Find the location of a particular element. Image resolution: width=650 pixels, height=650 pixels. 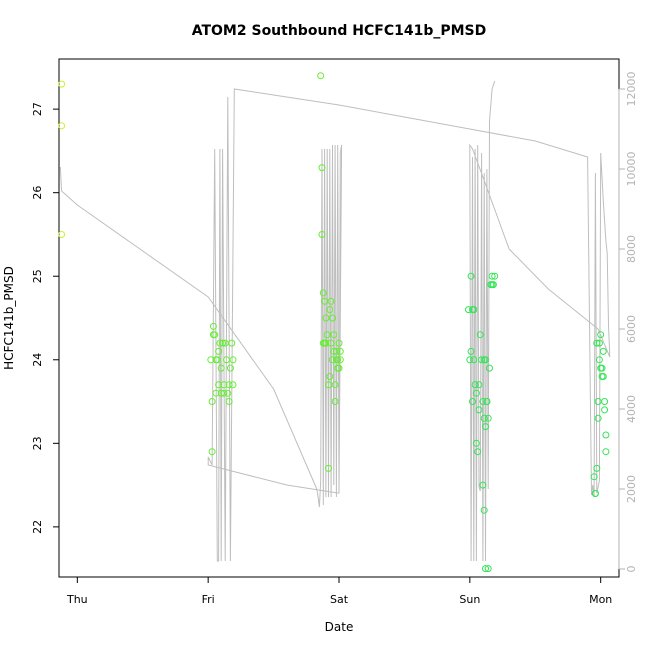

chart-title: ATOM2 Southbound HCFC141b_PMSD is located at coordinates (339, 31).